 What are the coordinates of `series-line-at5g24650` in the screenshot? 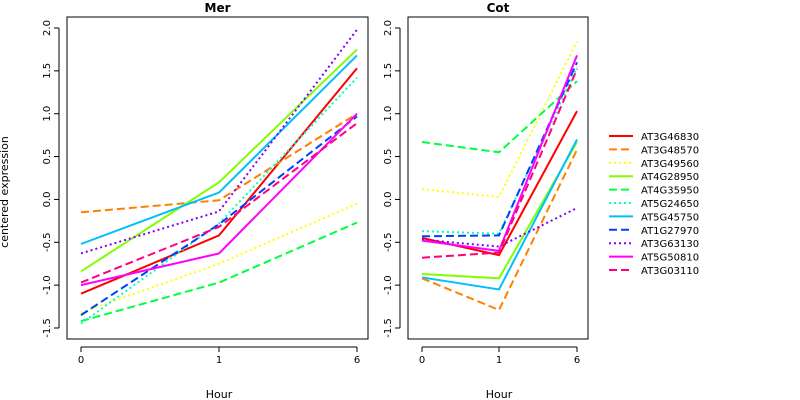 It's located at (499, 151).